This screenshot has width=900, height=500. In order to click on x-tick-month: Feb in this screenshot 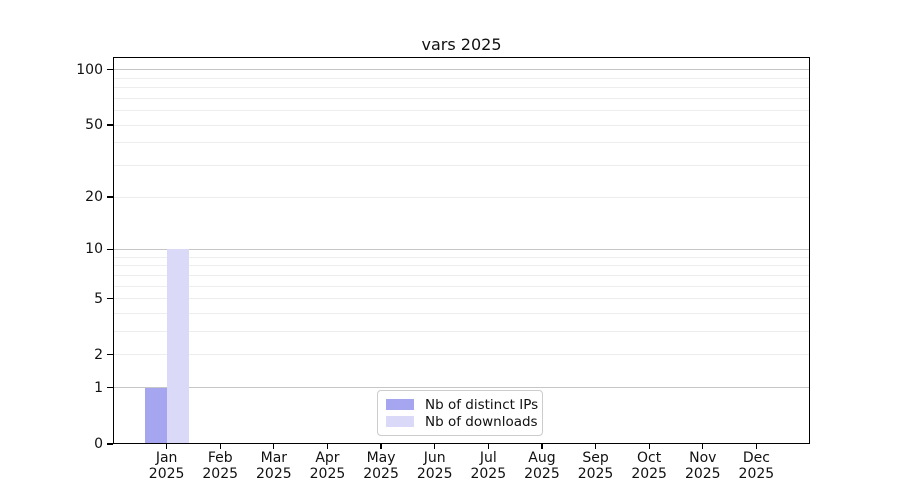, I will do `click(220, 458)`.